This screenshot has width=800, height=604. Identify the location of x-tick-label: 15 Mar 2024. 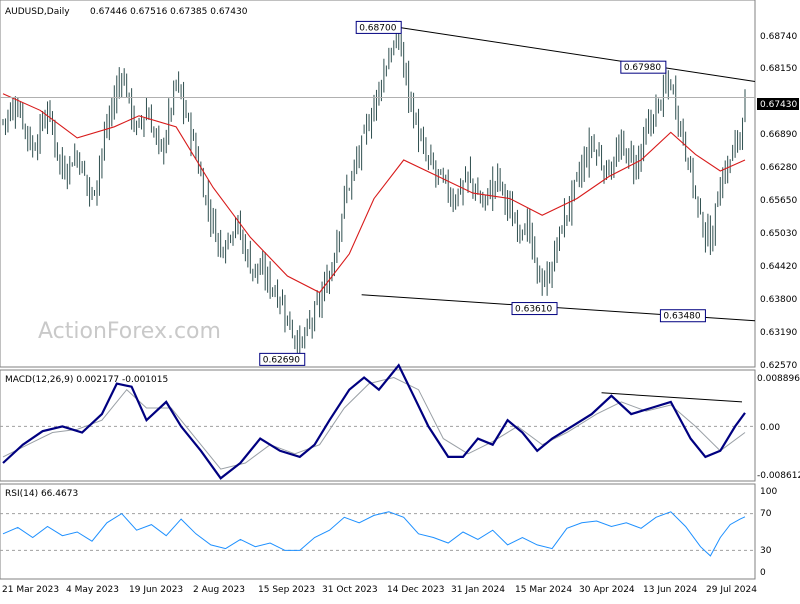
(543, 590).